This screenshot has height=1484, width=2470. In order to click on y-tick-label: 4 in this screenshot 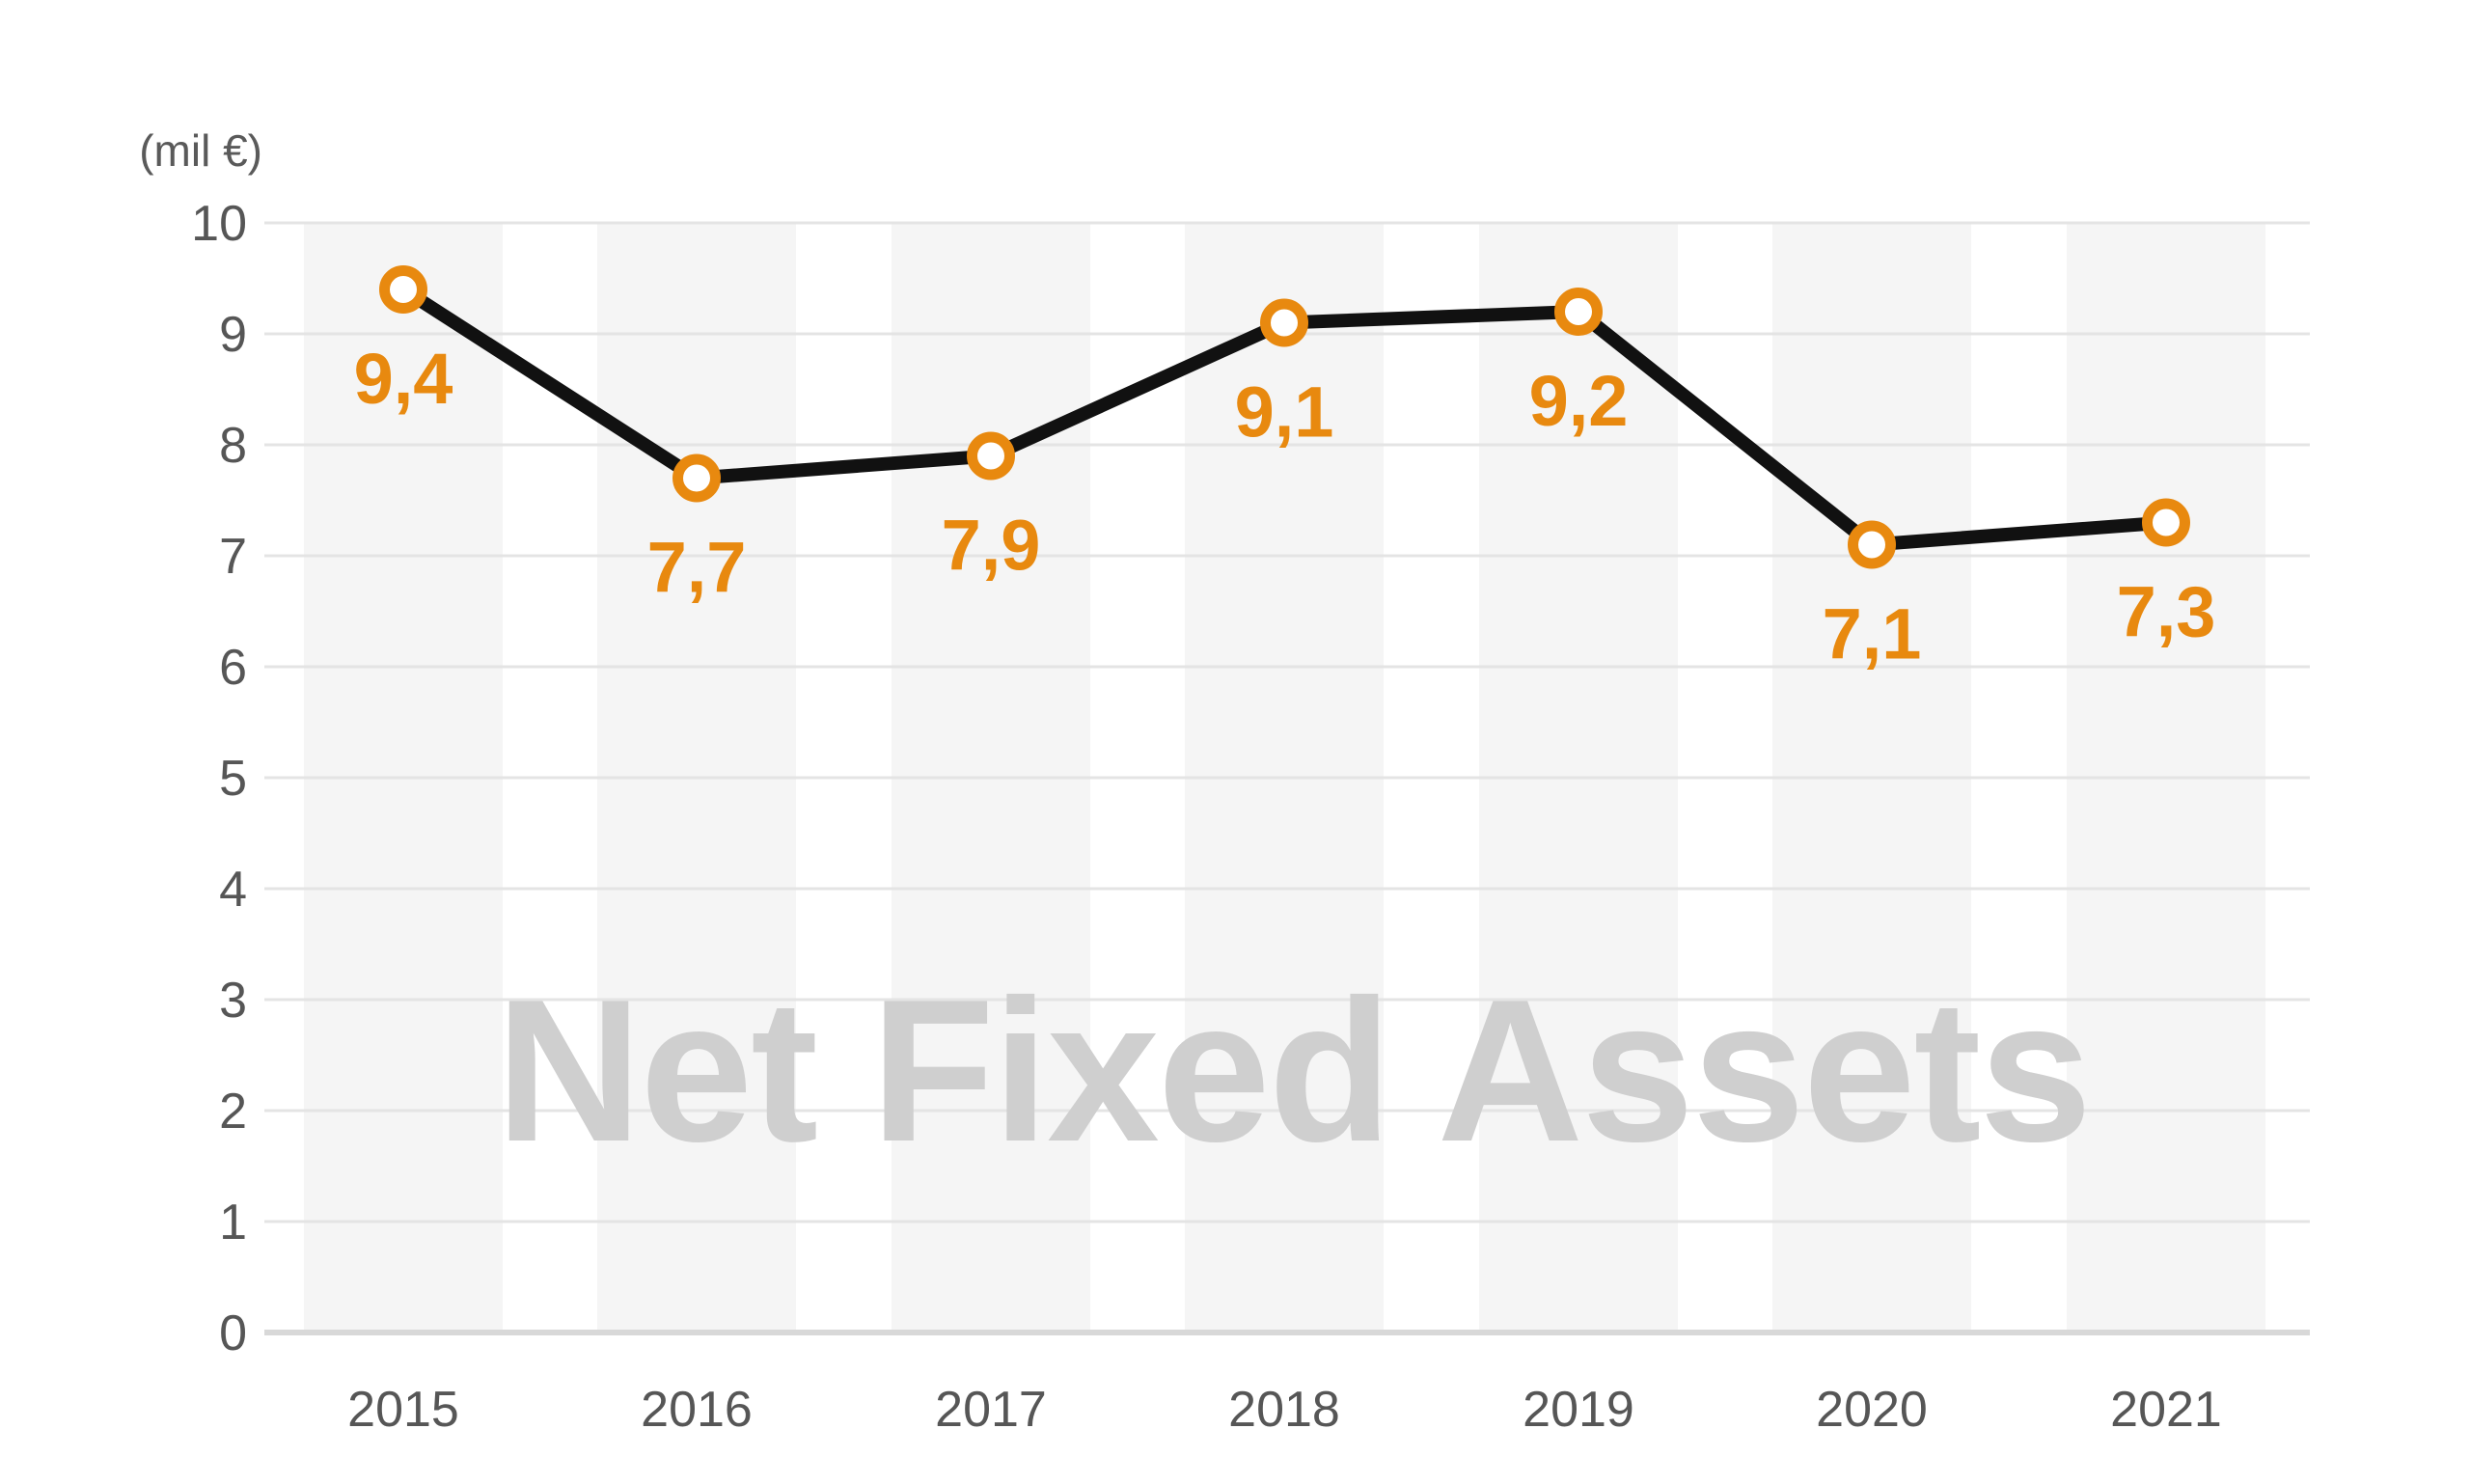, I will do `click(233, 890)`.